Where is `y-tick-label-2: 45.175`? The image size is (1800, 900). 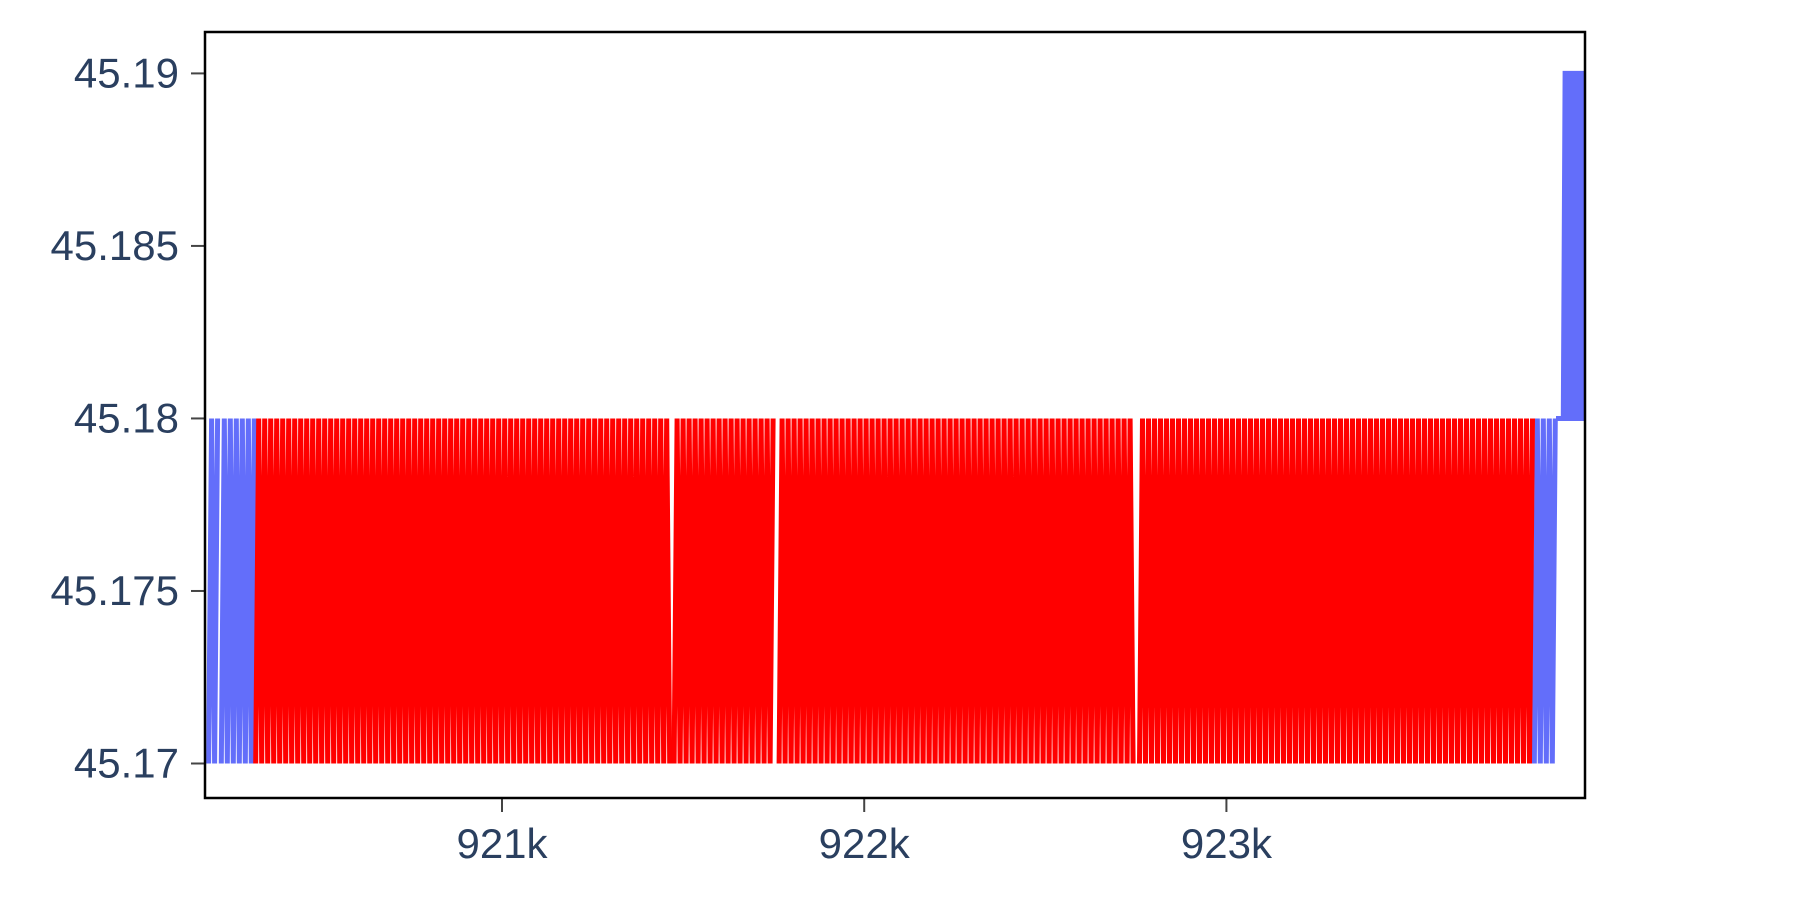 y-tick-label-2: 45.175 is located at coordinates (115, 590).